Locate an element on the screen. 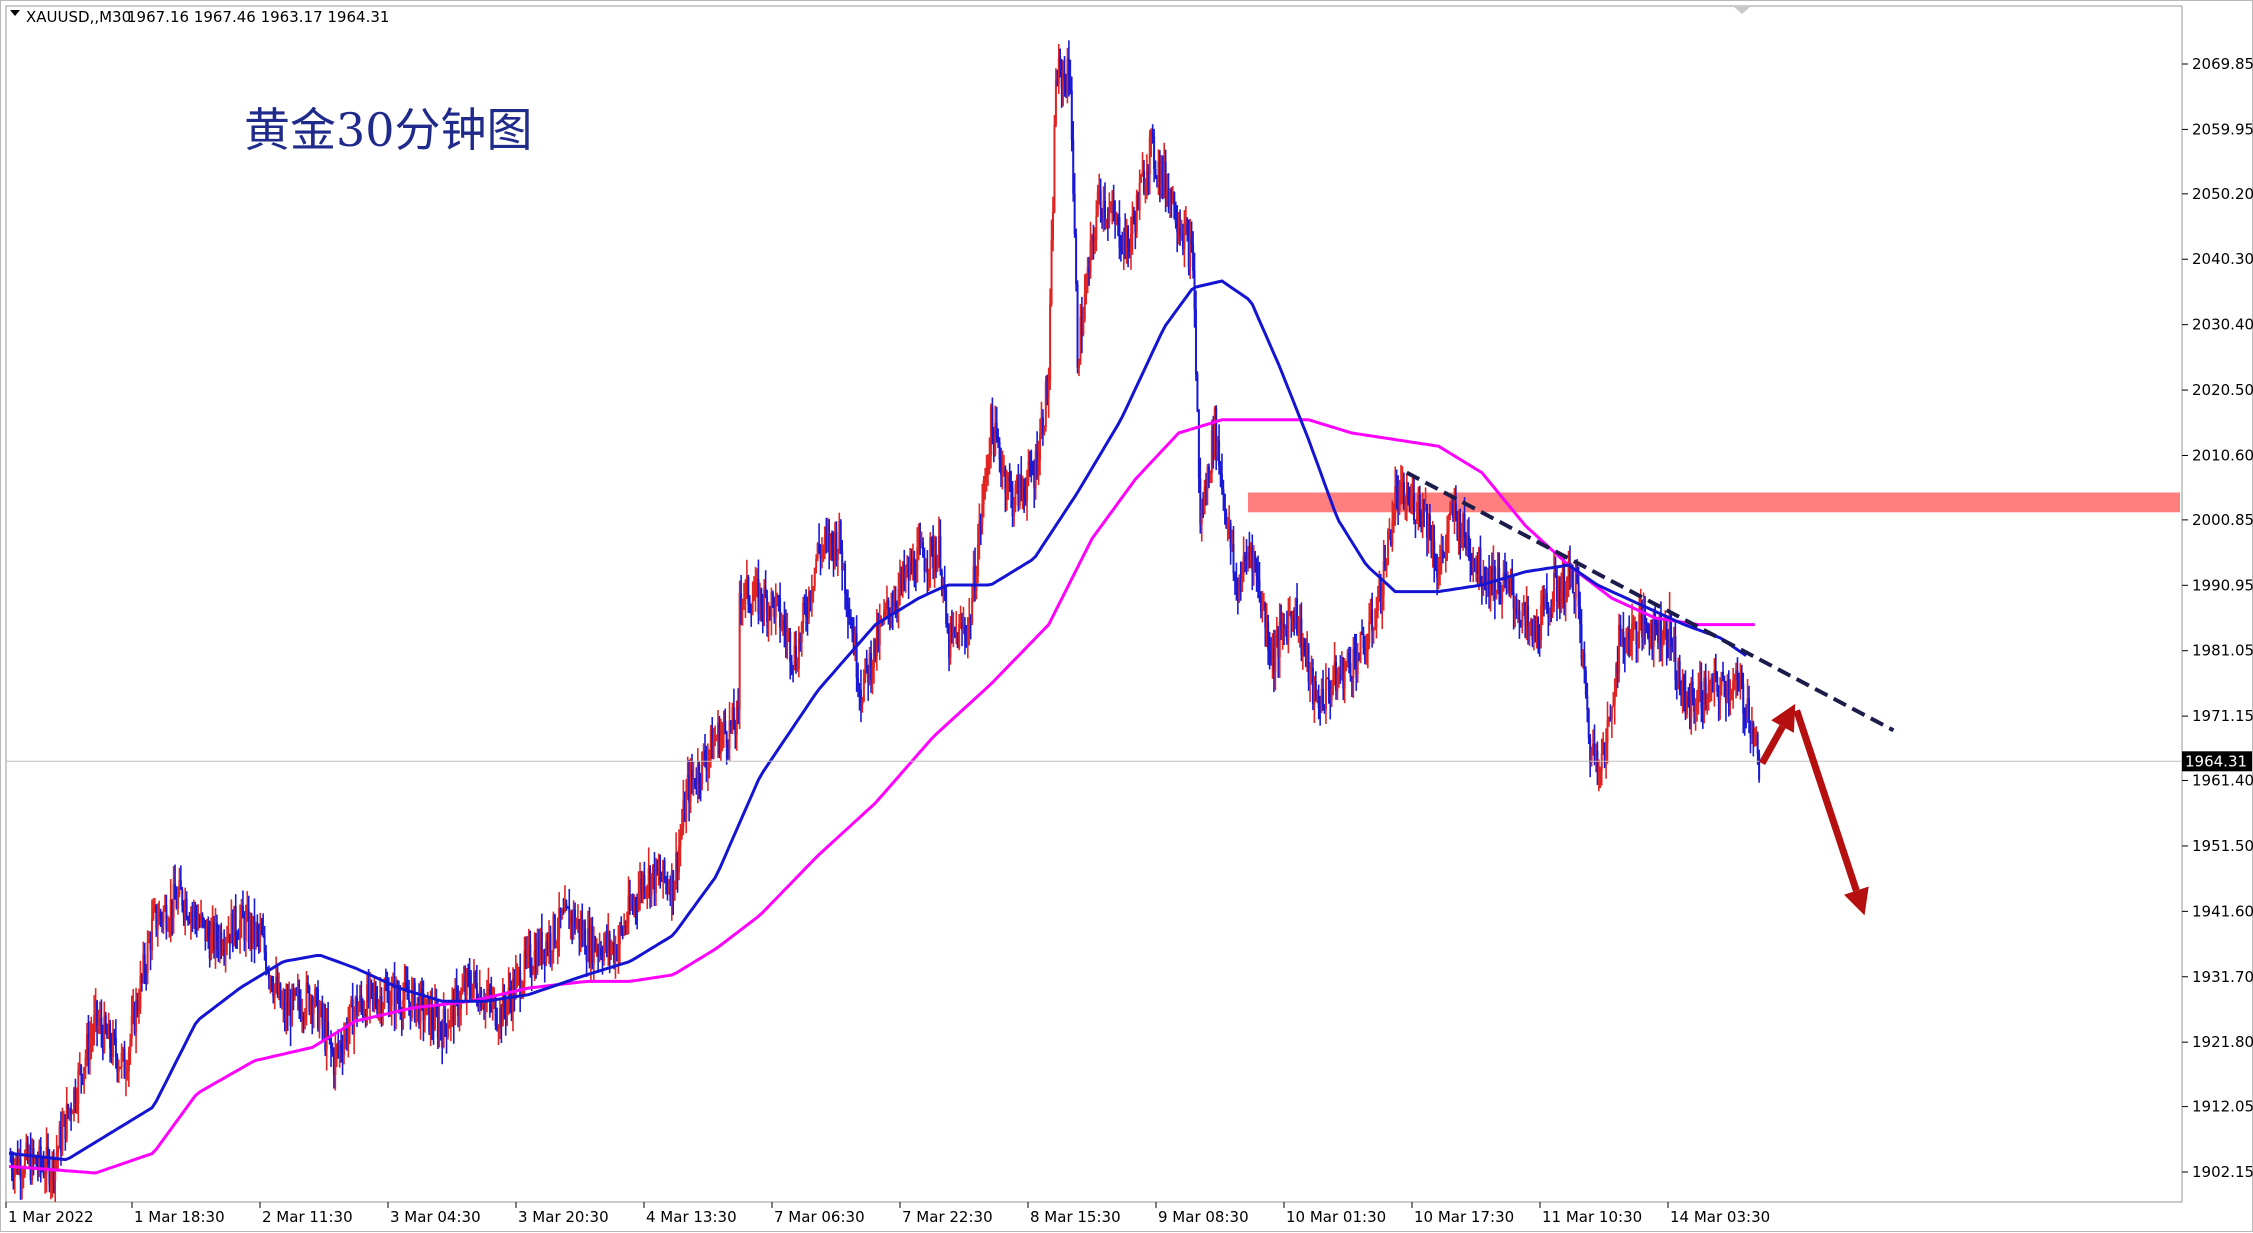 This screenshot has width=2253, height=1233. time-tick-label: 1 Mar 2022 is located at coordinates (51, 1217).